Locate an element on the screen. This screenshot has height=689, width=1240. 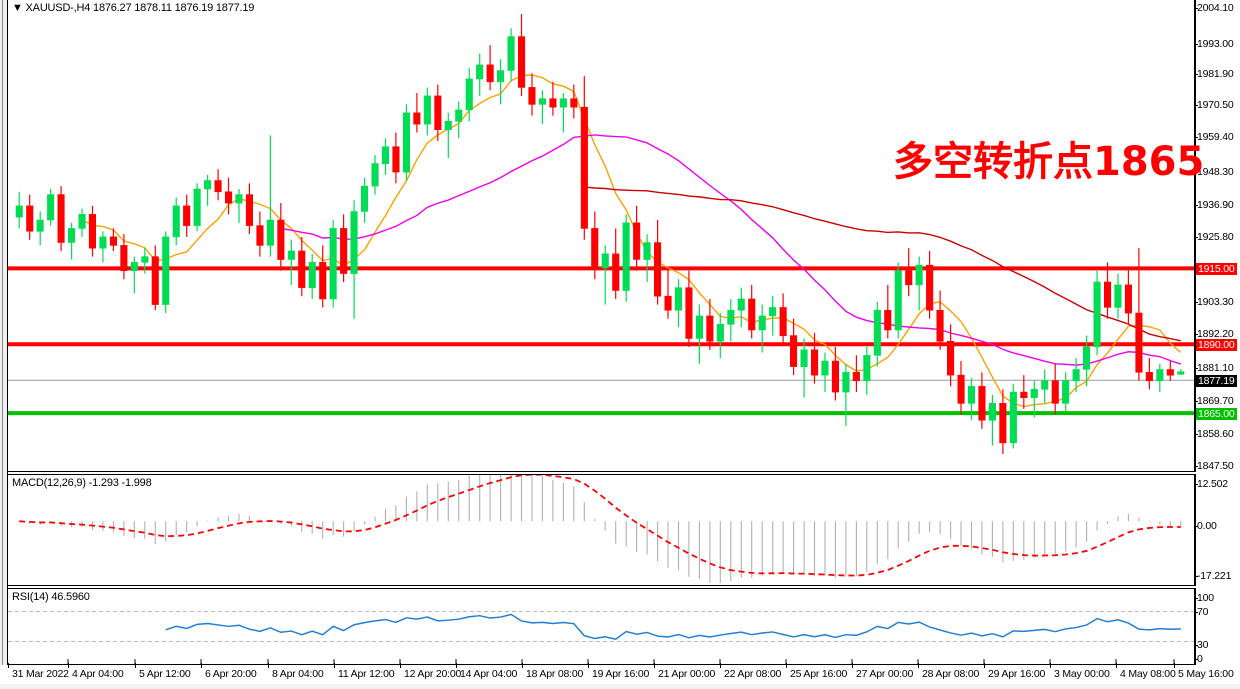
price-axis-tick: 2004.10 is located at coordinates (1214, 8).